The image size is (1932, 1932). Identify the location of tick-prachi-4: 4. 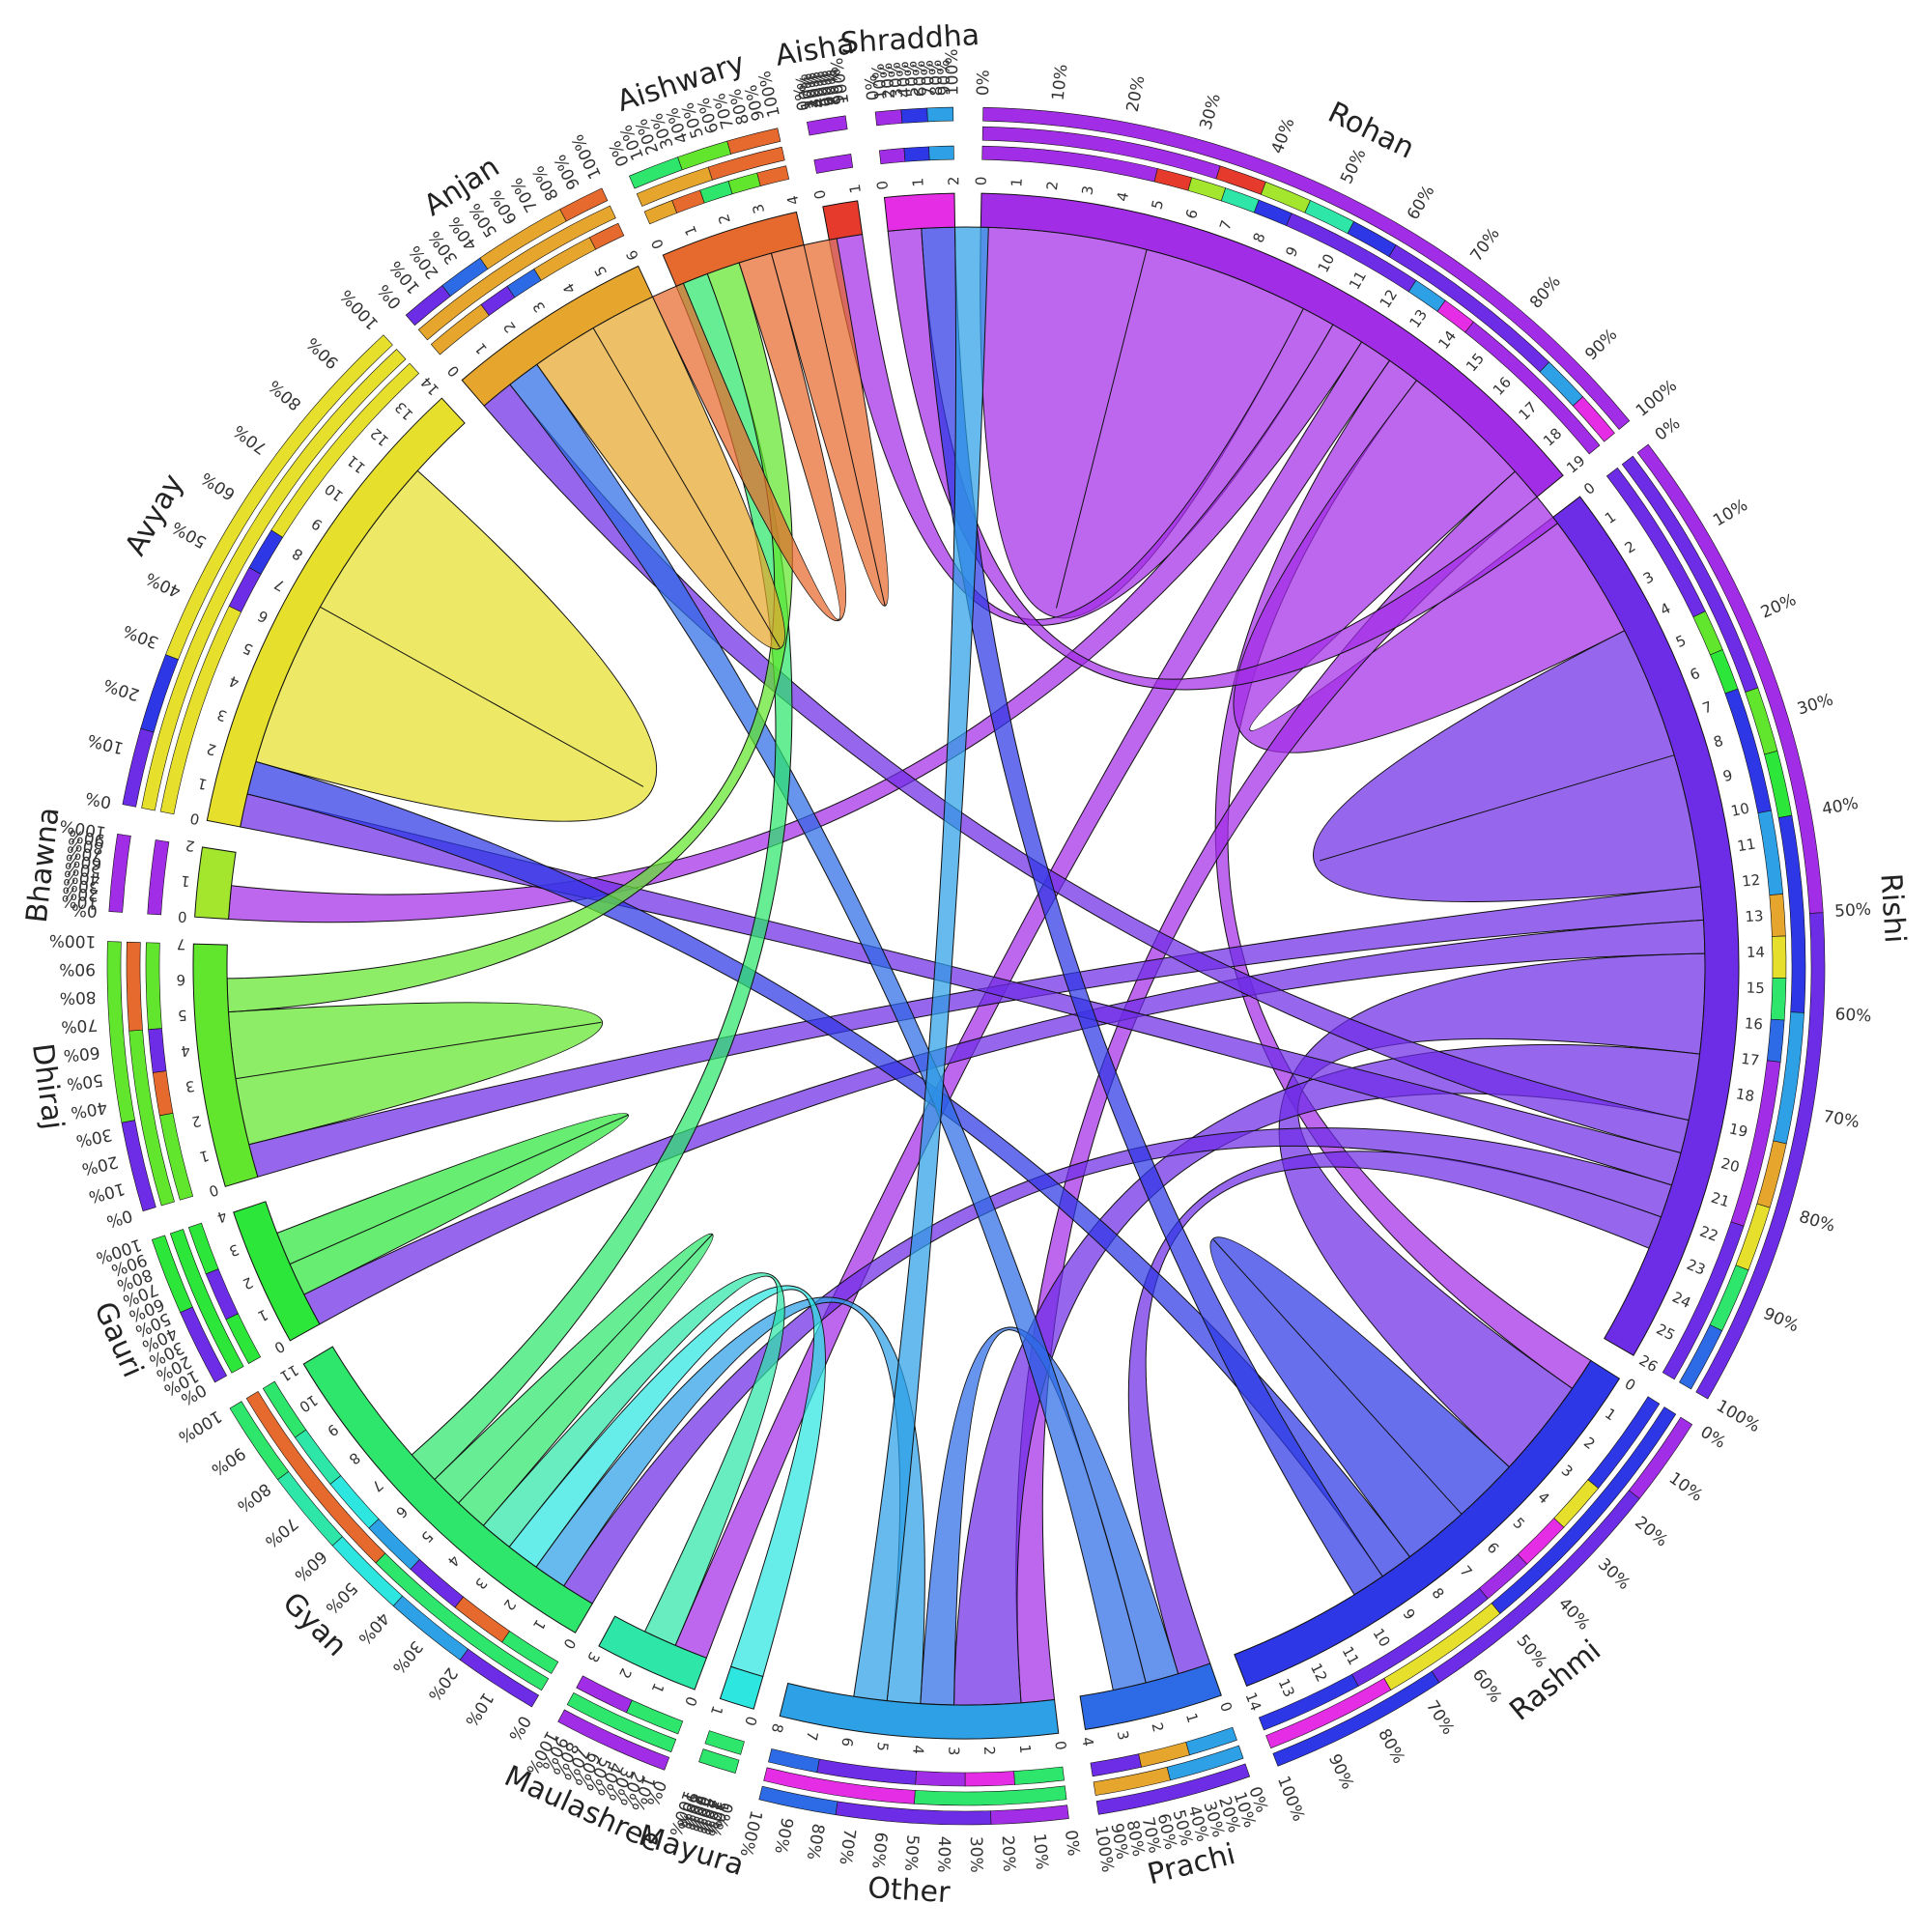
(1087, 1741).